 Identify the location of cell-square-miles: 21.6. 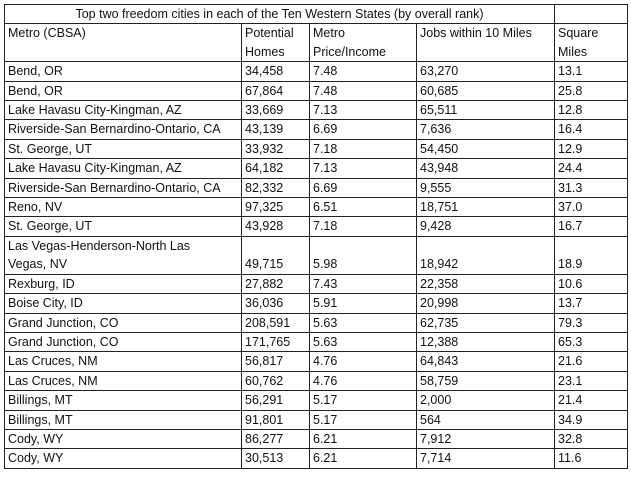
(591, 361).